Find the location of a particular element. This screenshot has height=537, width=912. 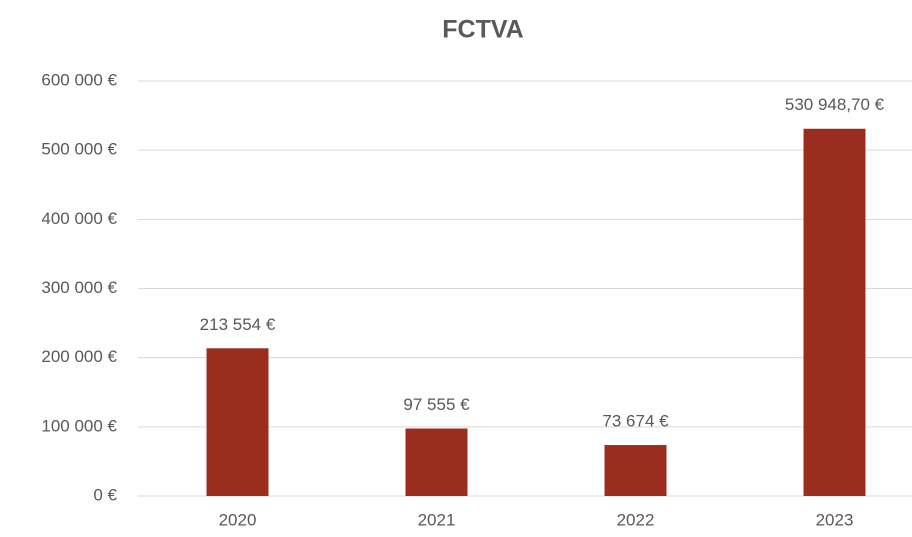

data-label: 530 948,70 € is located at coordinates (835, 104).